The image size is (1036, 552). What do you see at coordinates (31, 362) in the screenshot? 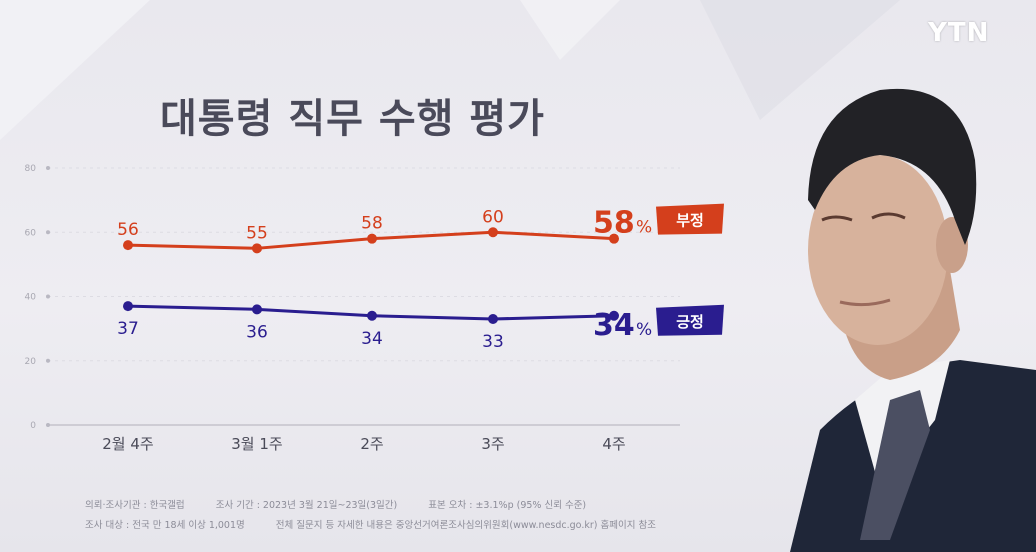
I see `y-tick-label: 20` at bounding box center [31, 362].